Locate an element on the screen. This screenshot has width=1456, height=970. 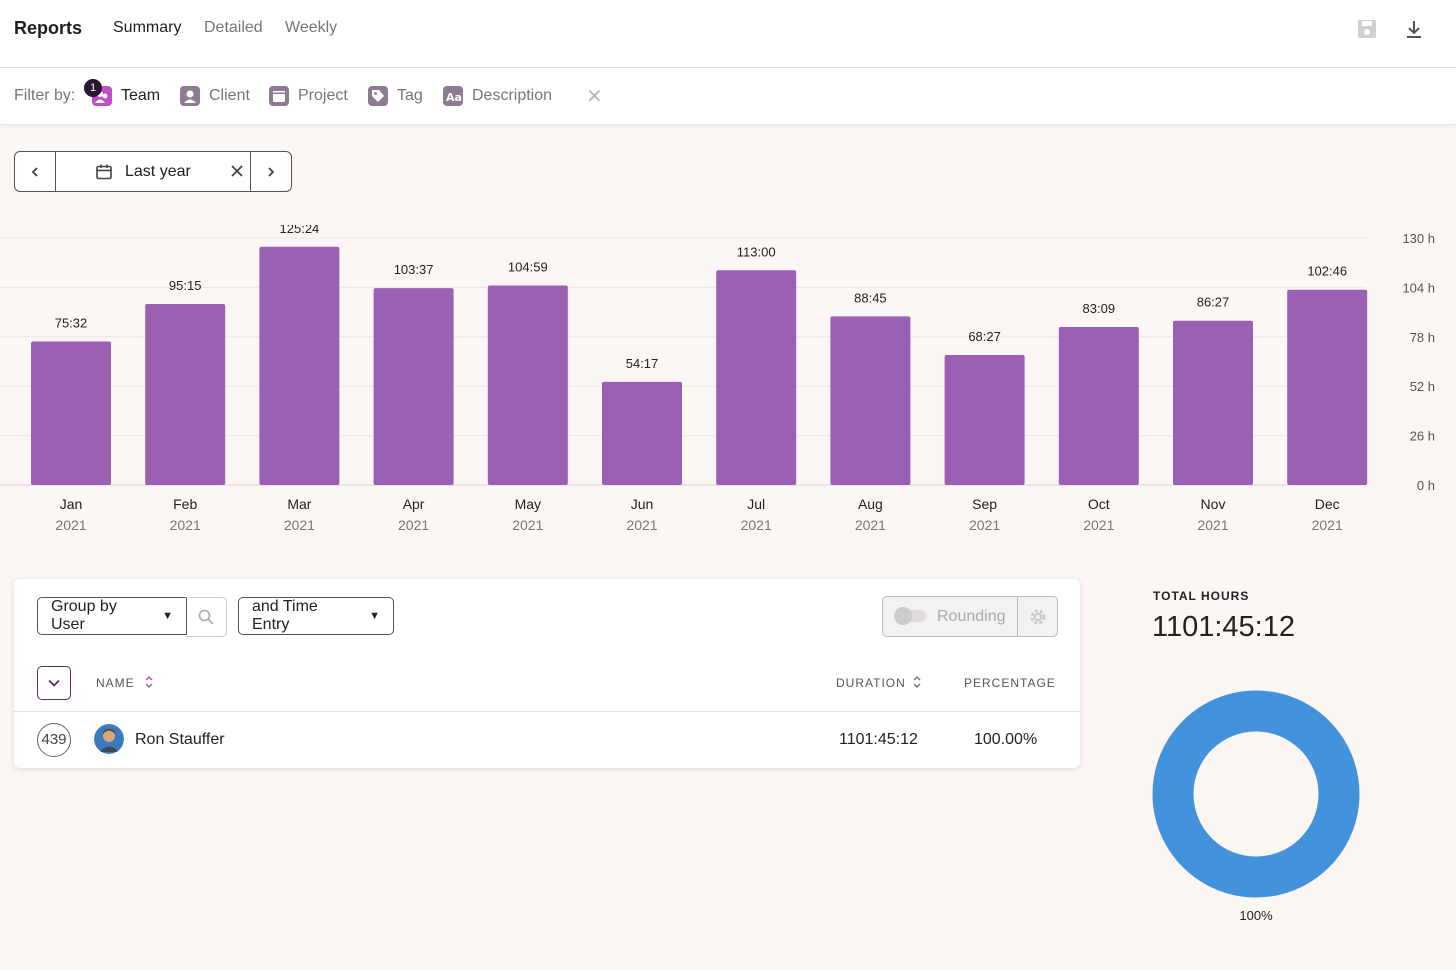
client-icon is located at coordinates (190, 96).